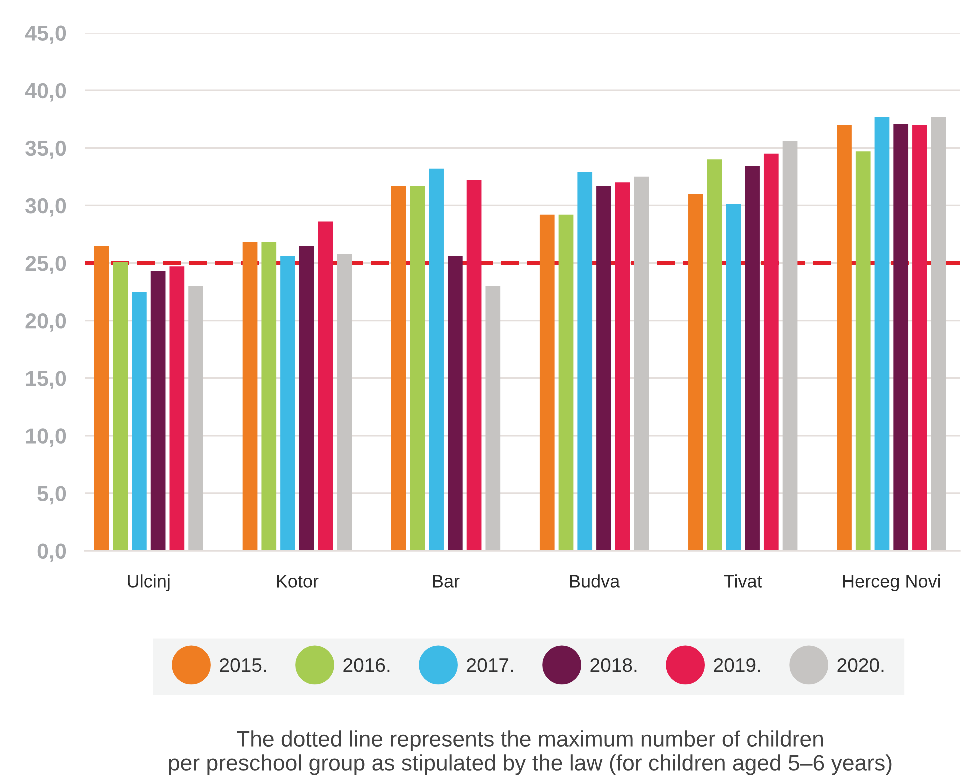 This screenshot has height=780, width=961. I want to click on y-tick-label: 30,0, so click(46, 207).